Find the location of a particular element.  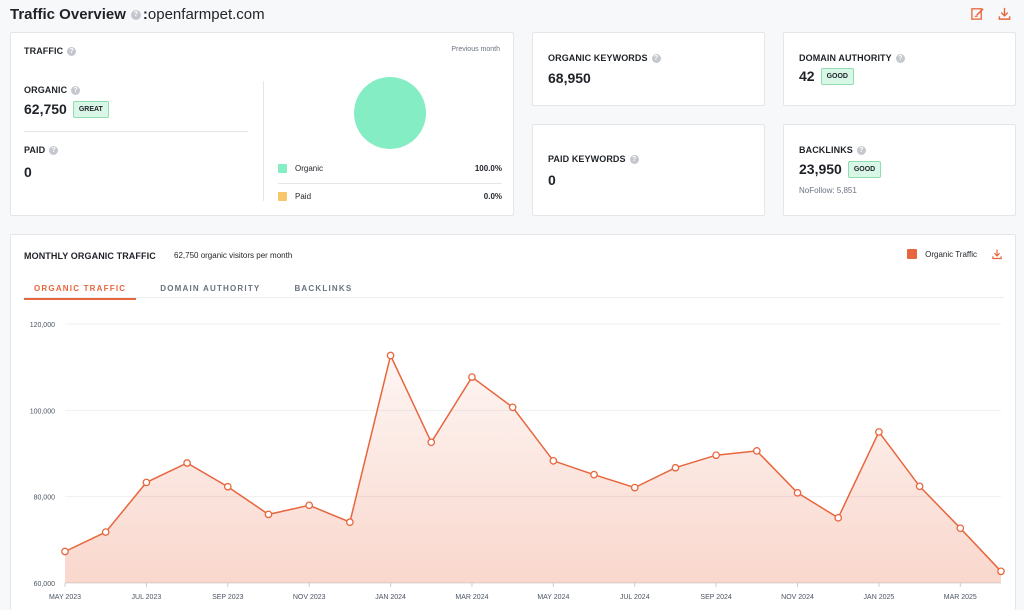

tab-backlinks: BACKLINKS is located at coordinates (323, 288).